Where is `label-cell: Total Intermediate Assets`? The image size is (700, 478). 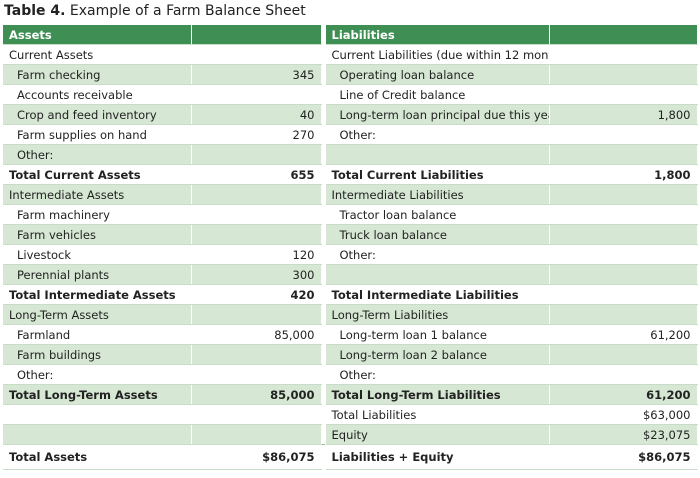 label-cell: Total Intermediate Assets is located at coordinates (97, 294).